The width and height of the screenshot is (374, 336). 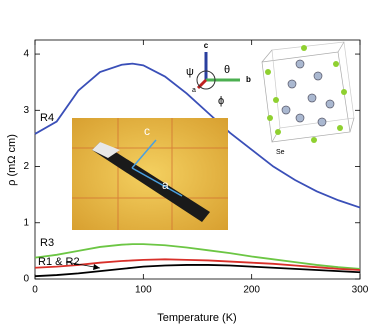 What do you see at coordinates (59, 262) in the screenshot?
I see `series-label: R1 & R2` at bounding box center [59, 262].